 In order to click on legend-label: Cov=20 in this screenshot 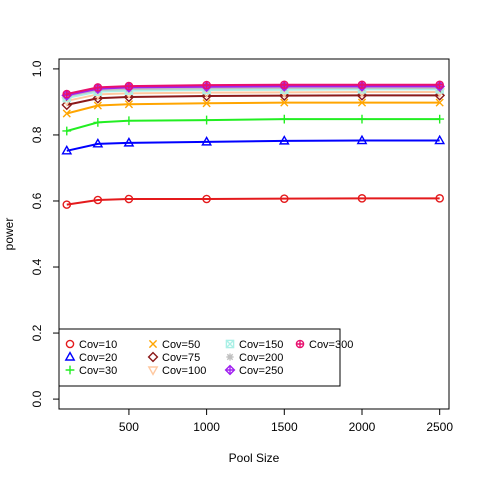, I will do `click(98, 358)`.